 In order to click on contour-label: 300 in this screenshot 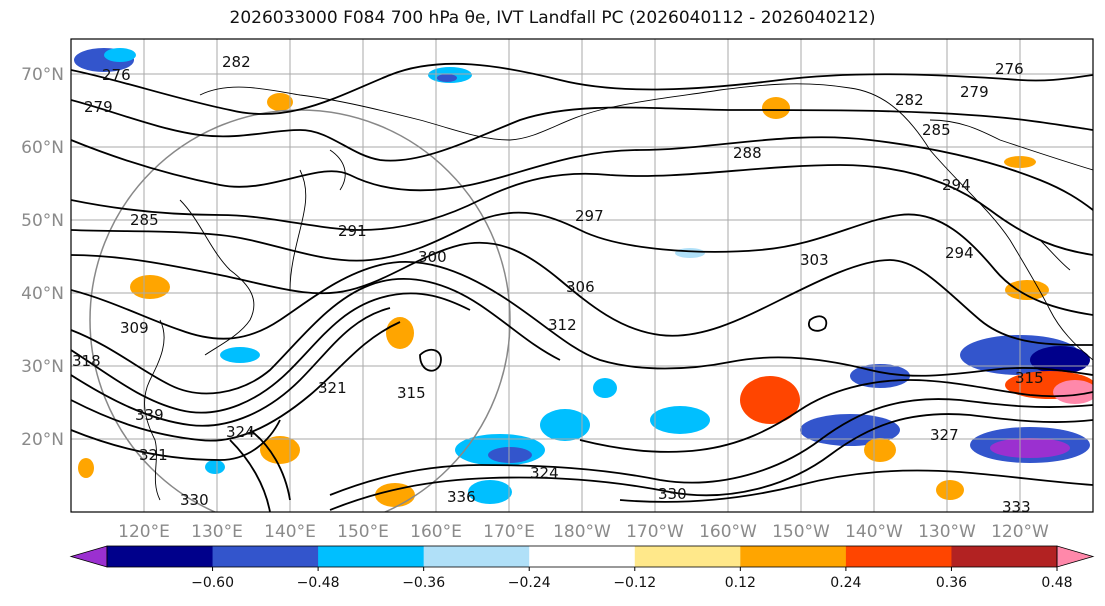, I will do `click(432, 257)`.